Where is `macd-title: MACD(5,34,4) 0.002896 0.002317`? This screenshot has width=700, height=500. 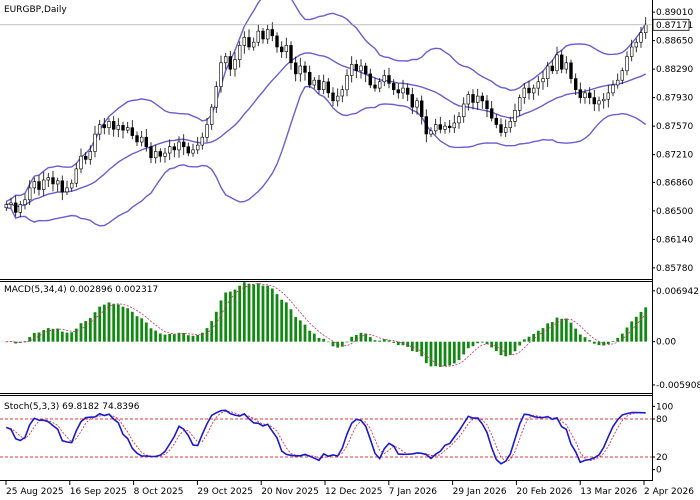 macd-title: MACD(5,34,4) 0.002896 0.002317 is located at coordinates (81, 290).